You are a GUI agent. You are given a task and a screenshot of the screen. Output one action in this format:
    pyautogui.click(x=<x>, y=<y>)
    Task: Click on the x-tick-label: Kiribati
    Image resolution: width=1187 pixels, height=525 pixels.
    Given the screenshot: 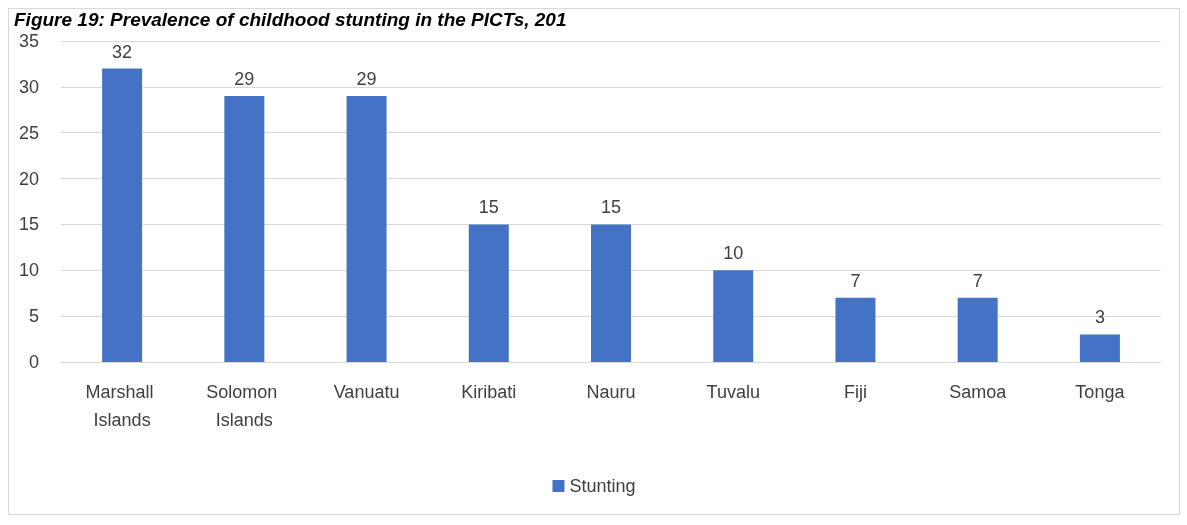 What is the action you would take?
    pyautogui.click(x=489, y=392)
    